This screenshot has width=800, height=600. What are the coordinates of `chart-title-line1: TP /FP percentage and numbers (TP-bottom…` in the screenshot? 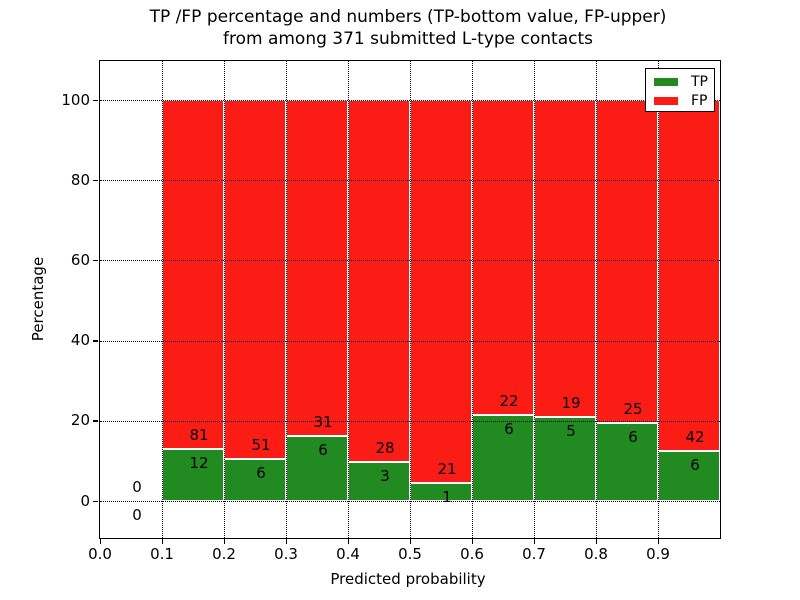 It's located at (408, 17).